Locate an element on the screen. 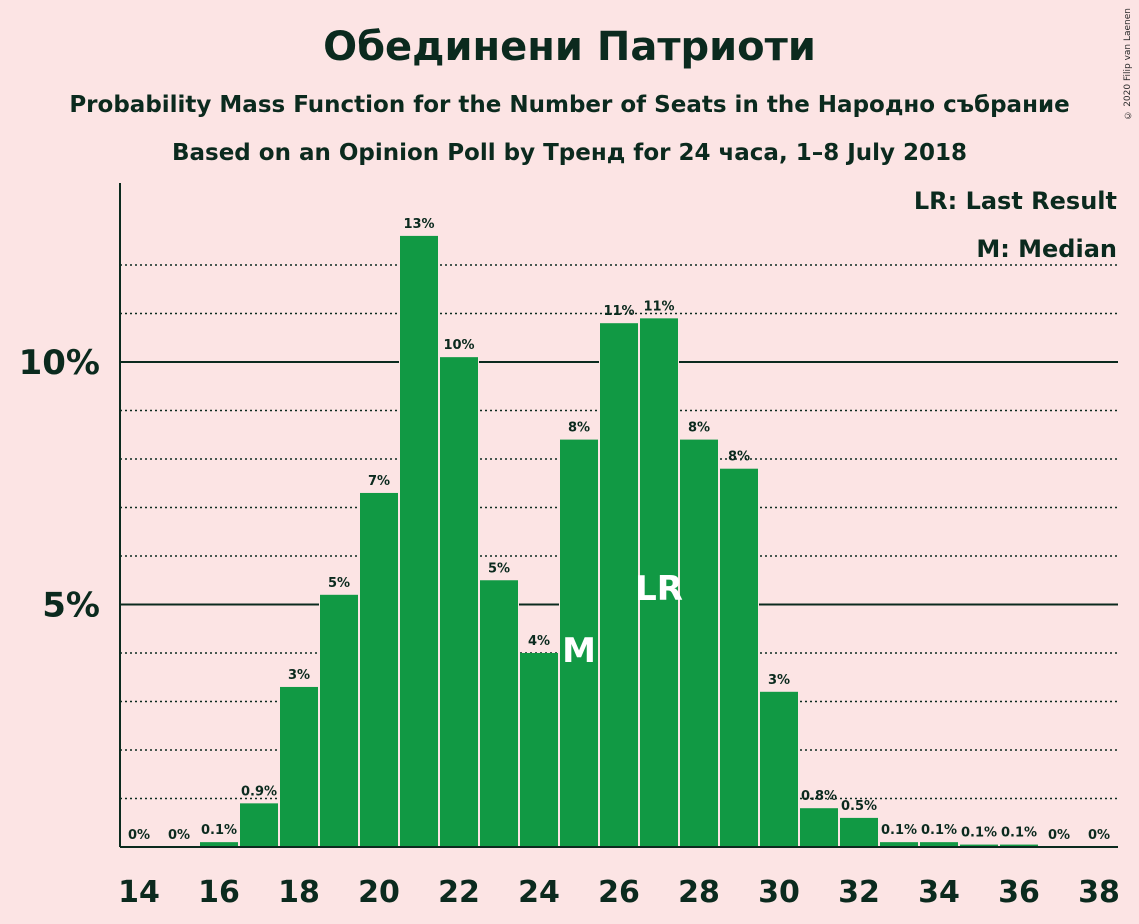  data-label: 7% is located at coordinates (379, 481).